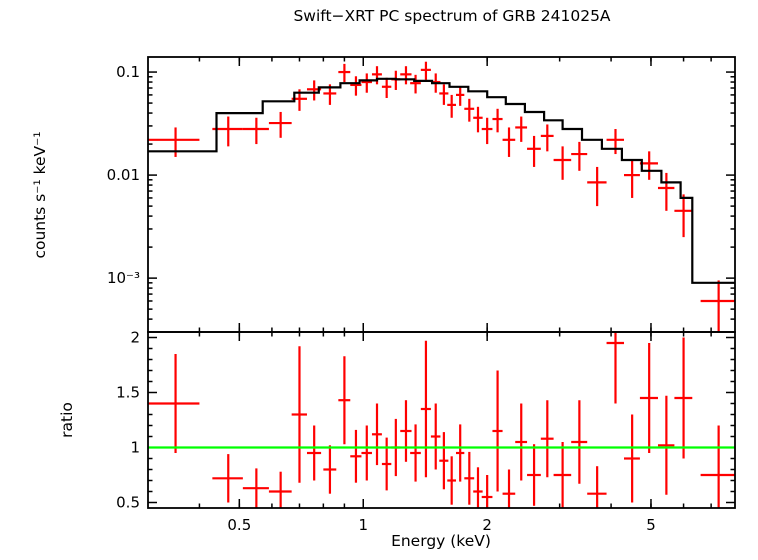 Image resolution: width=758 pixels, height=560 pixels. I want to click on bottom-y-axis-label: ratio, so click(67, 420).